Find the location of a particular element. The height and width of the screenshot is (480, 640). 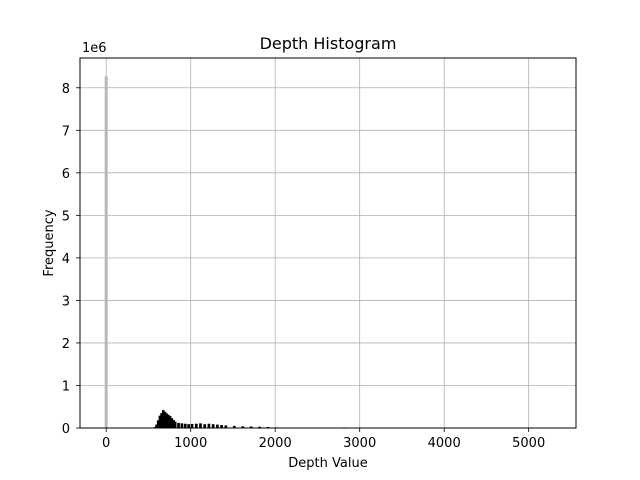

y-axis-label: Frequency is located at coordinates (49, 242).